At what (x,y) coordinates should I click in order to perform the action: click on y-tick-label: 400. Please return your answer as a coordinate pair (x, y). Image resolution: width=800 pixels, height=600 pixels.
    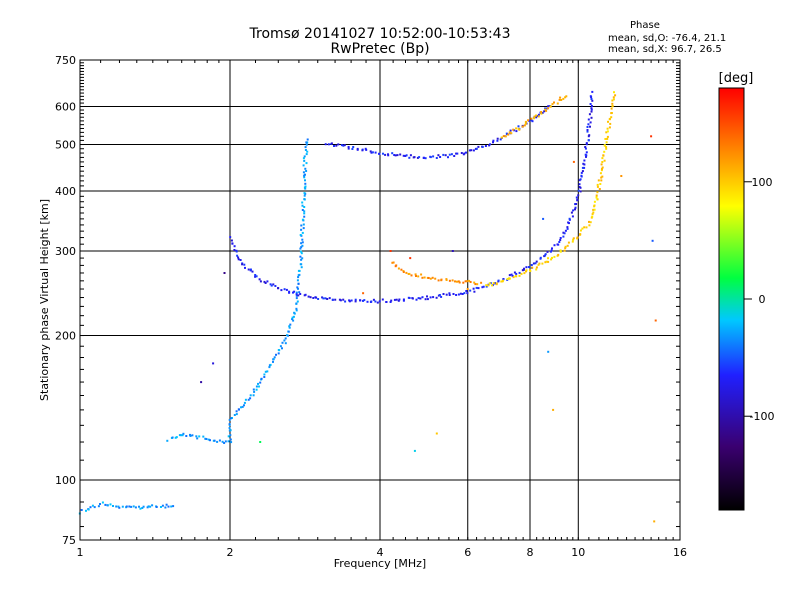
    Looking at the image, I should click on (65, 191).